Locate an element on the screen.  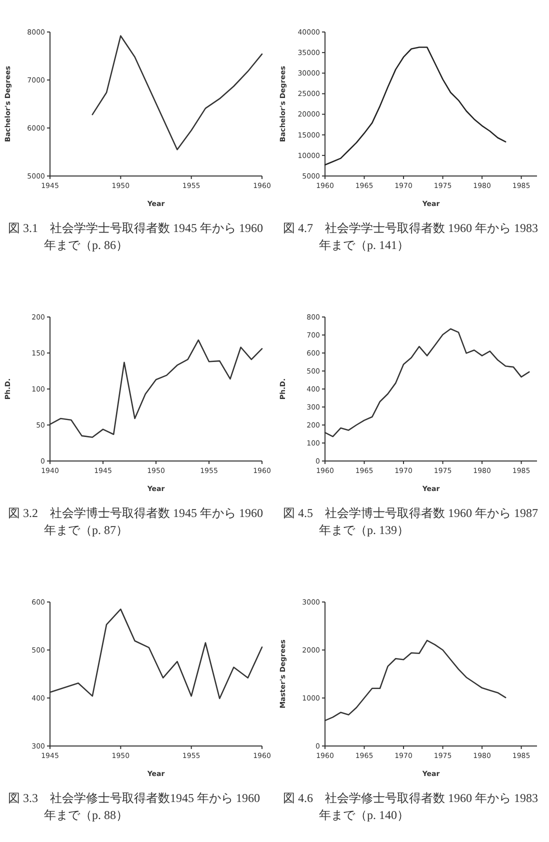
text: 図 4.5 社会学博士号取得者数 1960 年から 1987 年まで（p. 139） is located at coordinates (411, 522).